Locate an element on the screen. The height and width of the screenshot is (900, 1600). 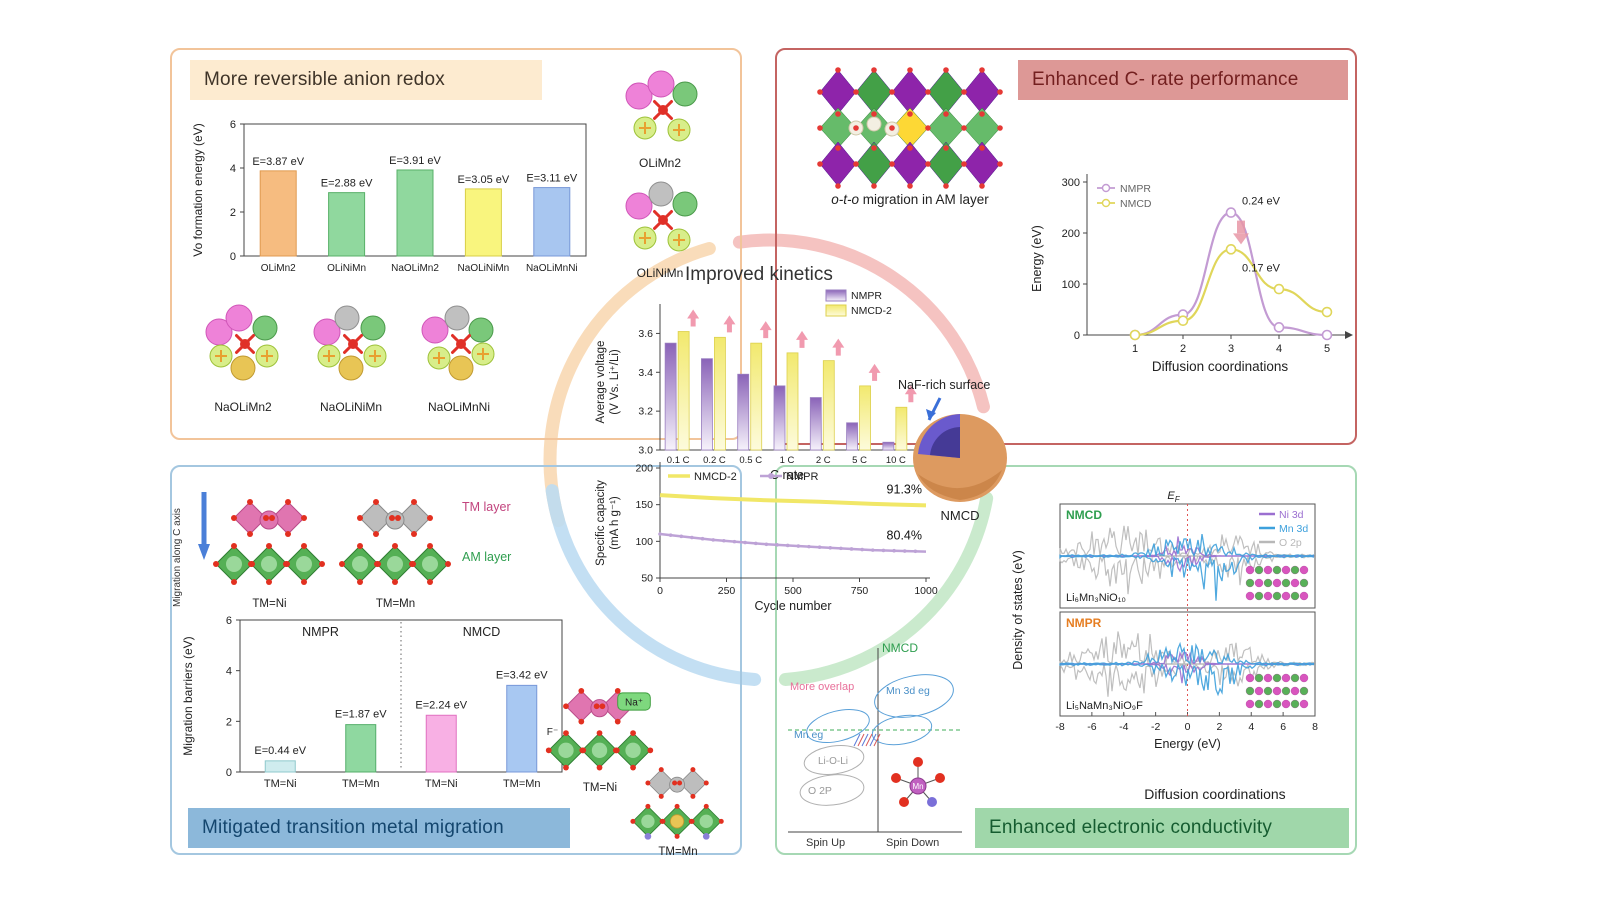
improved-kinetics-title: Improved kinetics is located at coordinates (759, 274).